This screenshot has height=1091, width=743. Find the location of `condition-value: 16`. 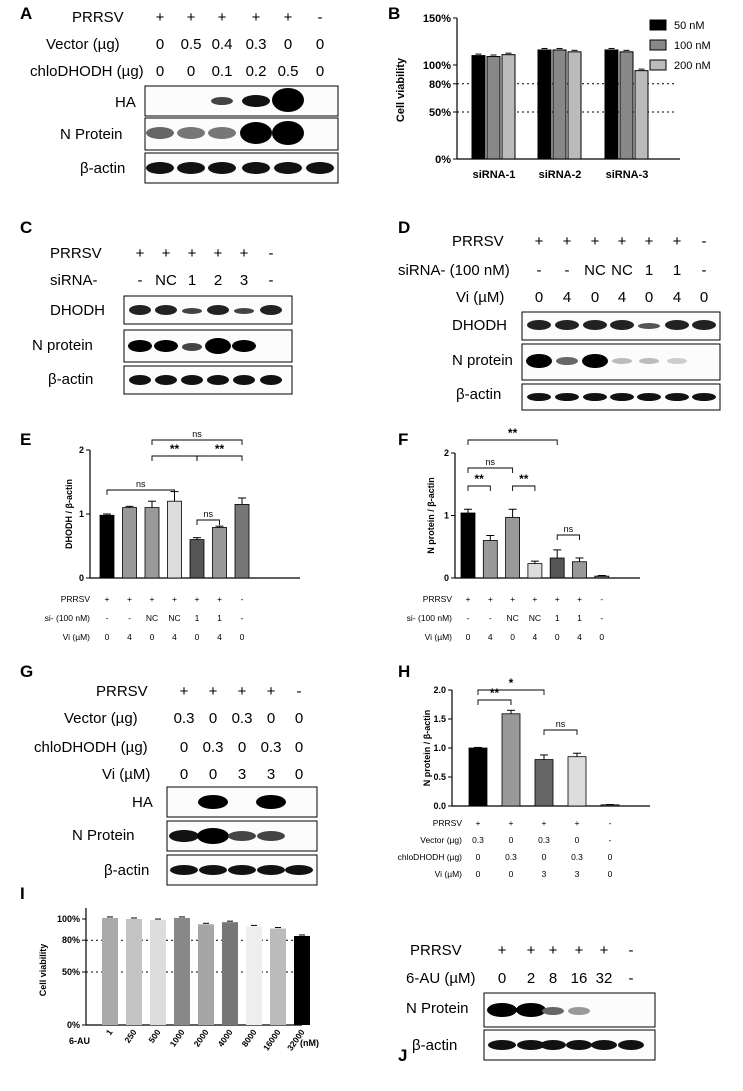

condition-value: 16 is located at coordinates (579, 978).